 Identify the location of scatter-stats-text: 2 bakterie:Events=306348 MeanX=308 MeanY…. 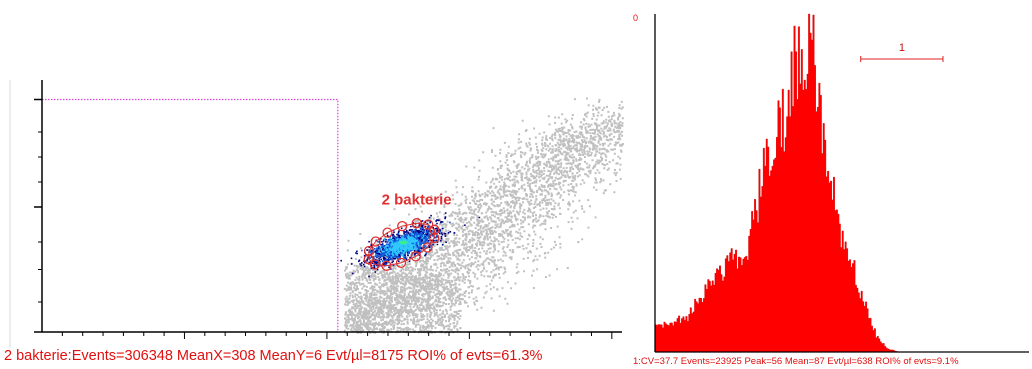
(273, 356).